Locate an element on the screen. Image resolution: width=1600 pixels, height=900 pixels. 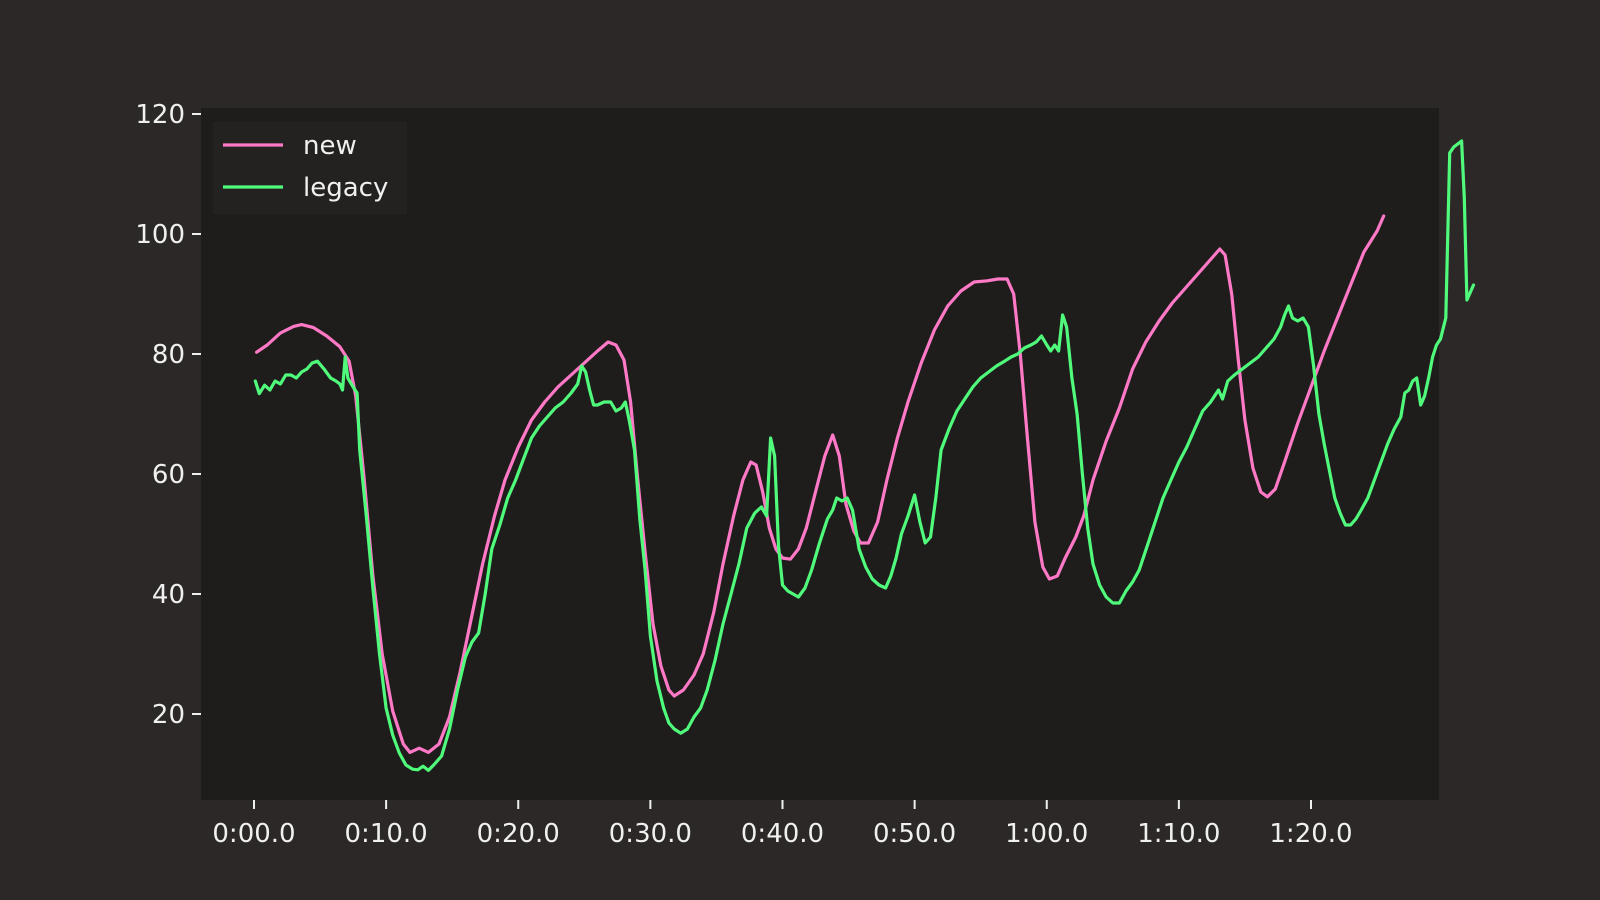
y-tick-label: 80 is located at coordinates (168, 355).